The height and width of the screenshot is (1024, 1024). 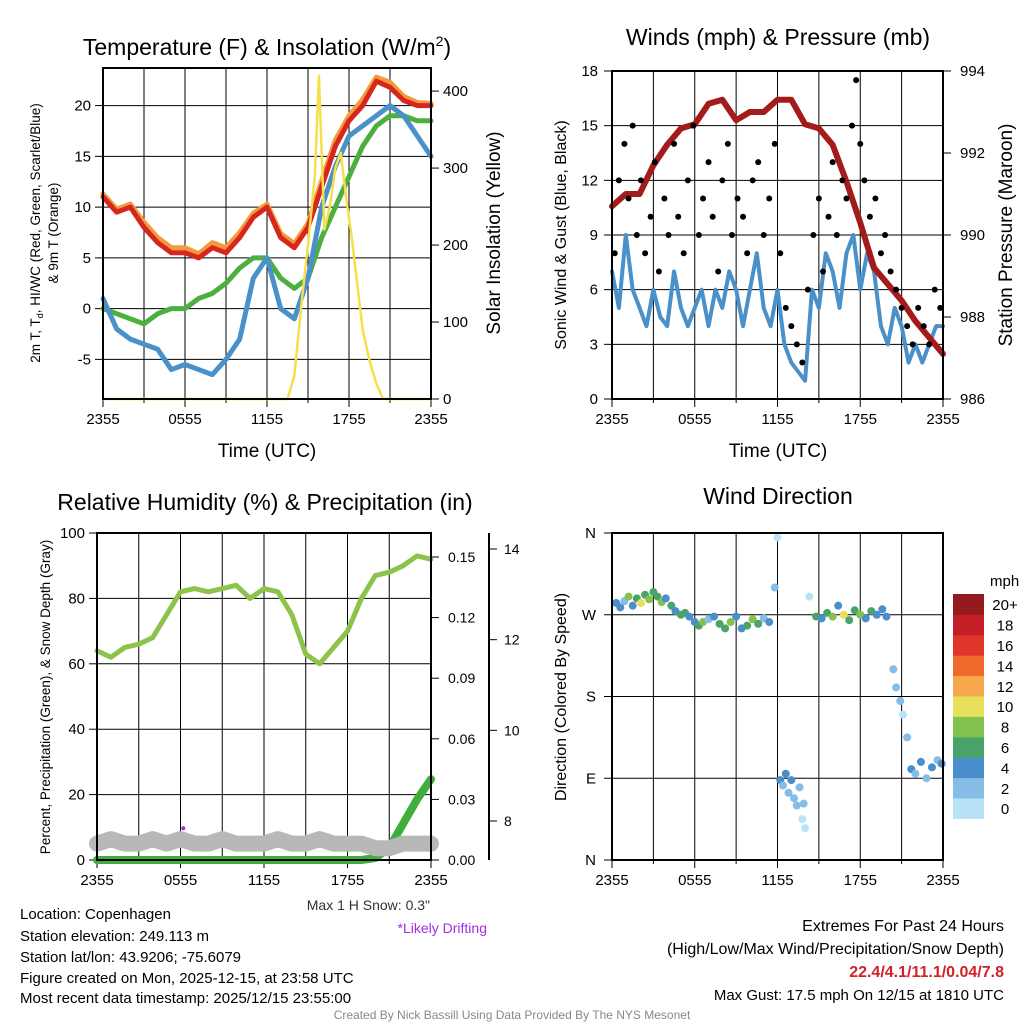 I want to click on y2-tick-label: 0.06, so click(x=461, y=739).